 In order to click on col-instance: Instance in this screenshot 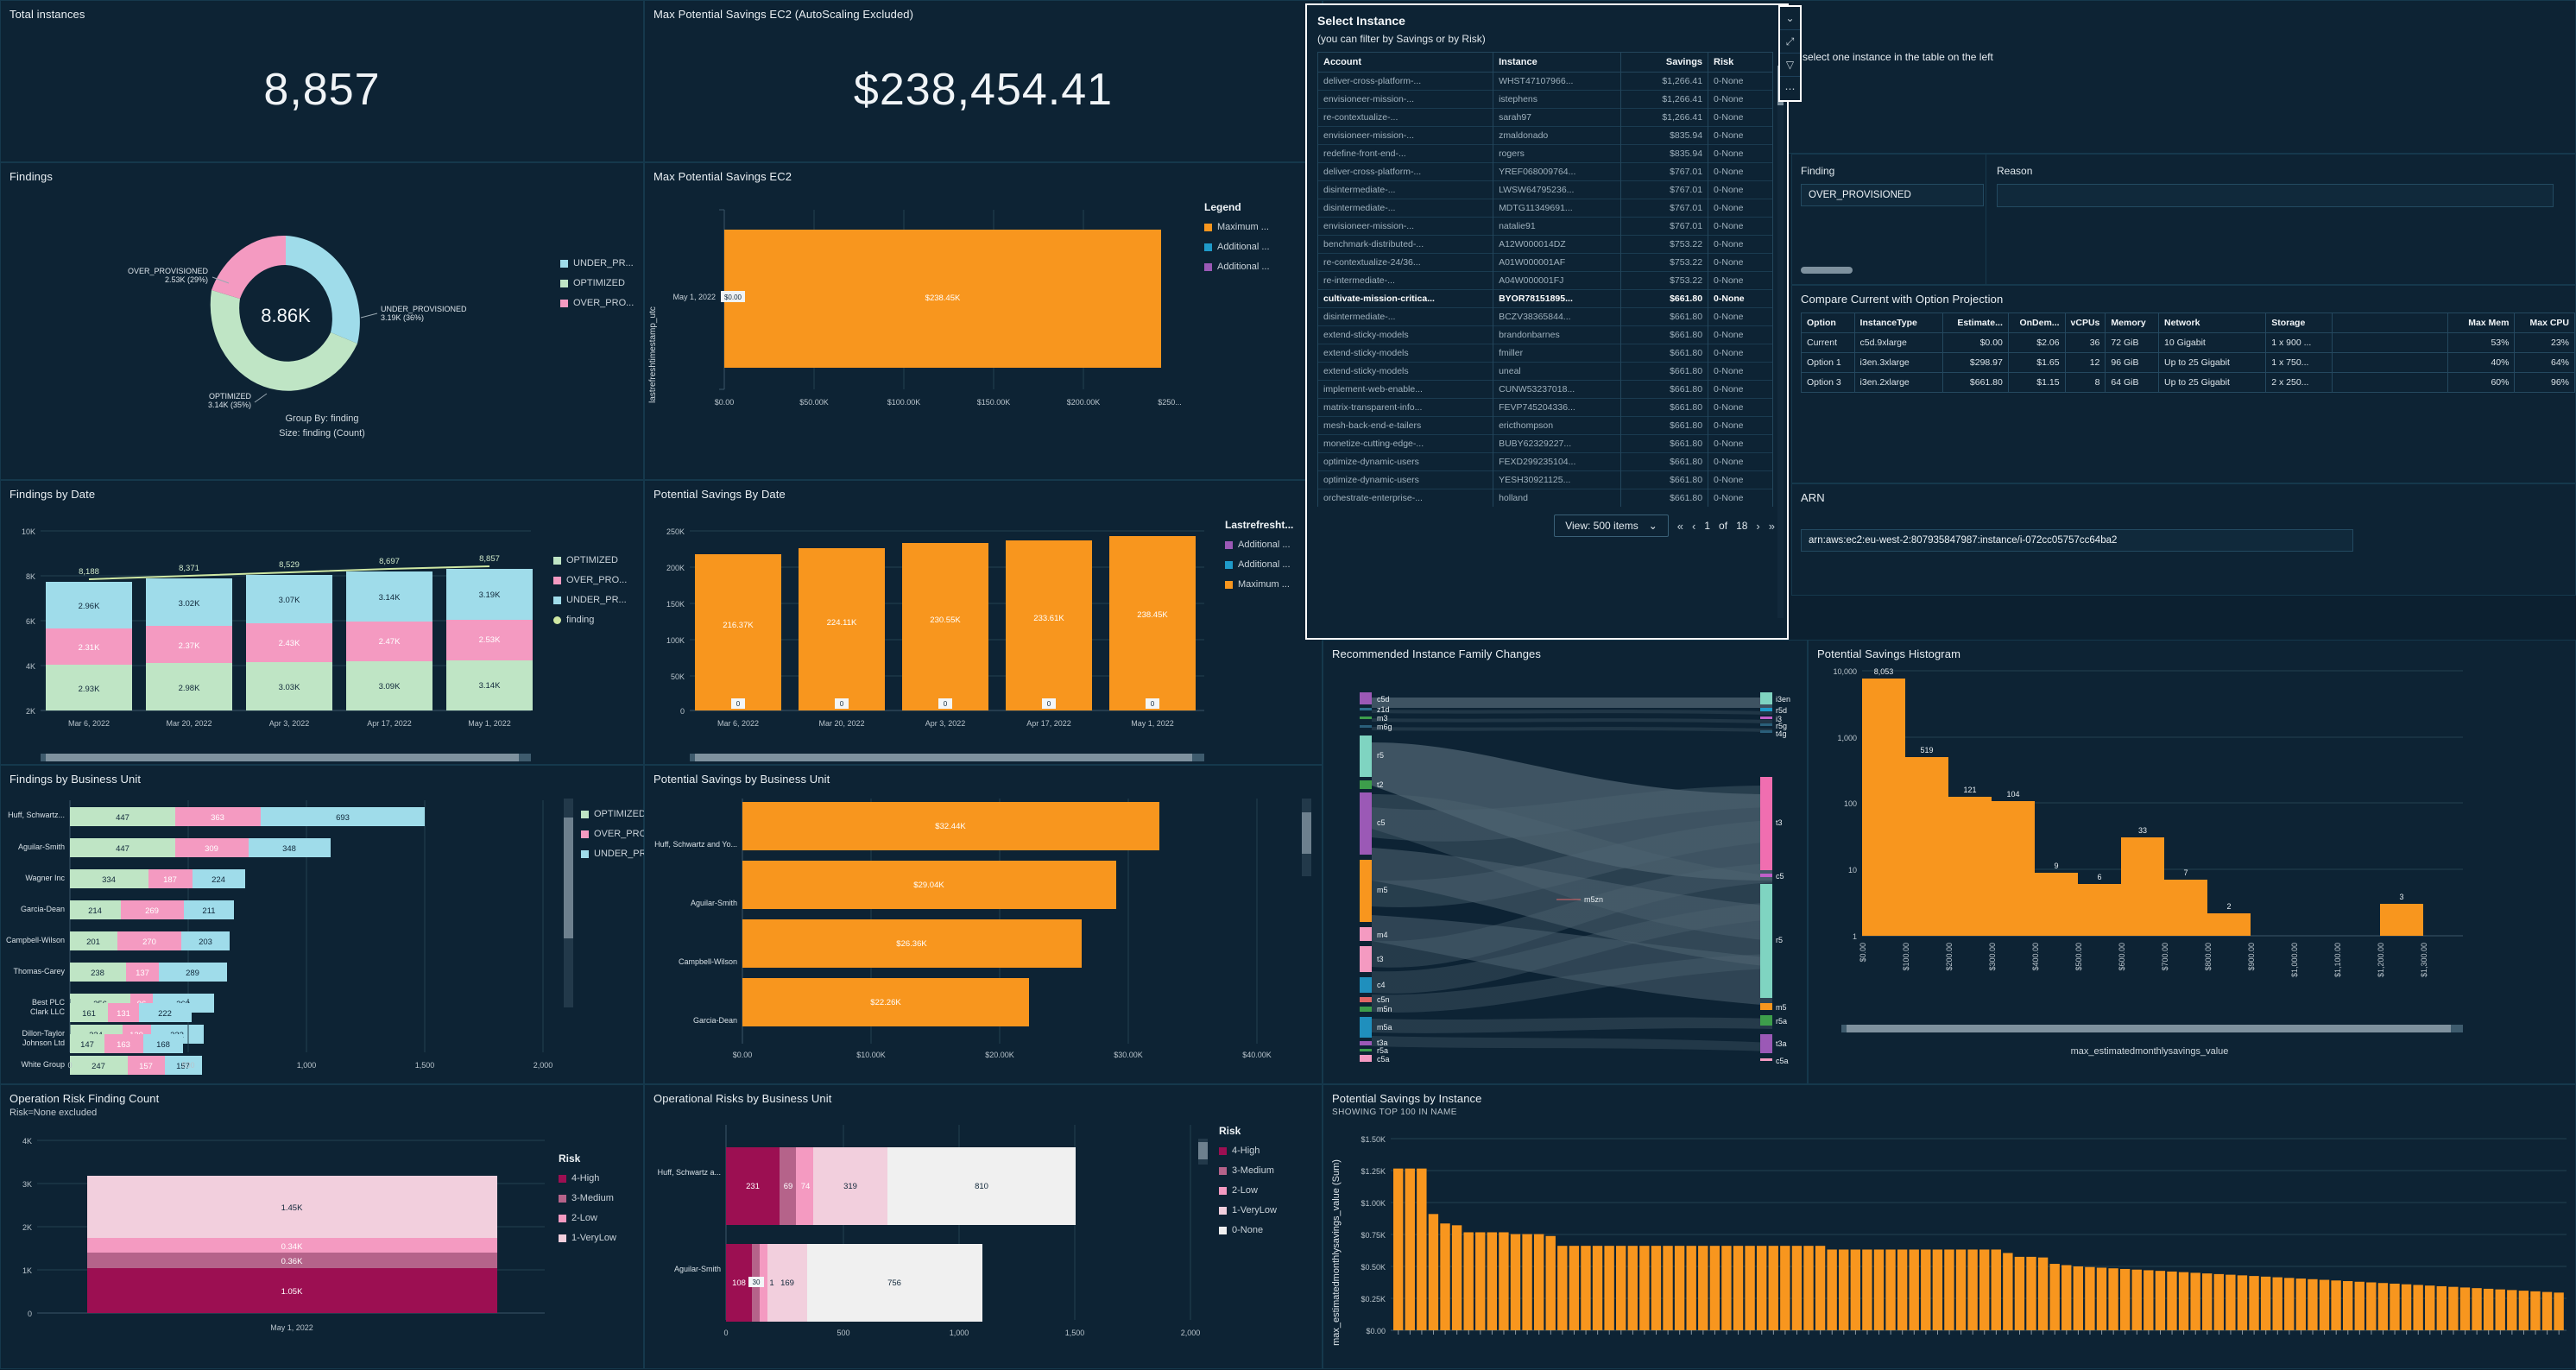, I will do `click(1557, 62)`.